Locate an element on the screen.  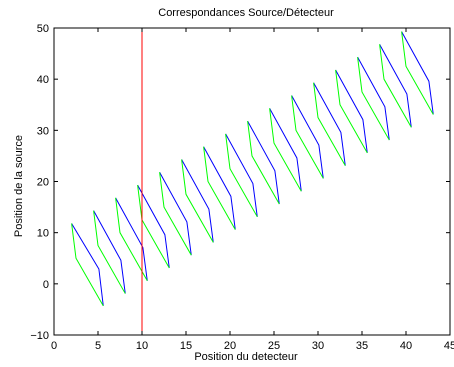
x-axis-label: Position du detecteur is located at coordinates (246, 357).